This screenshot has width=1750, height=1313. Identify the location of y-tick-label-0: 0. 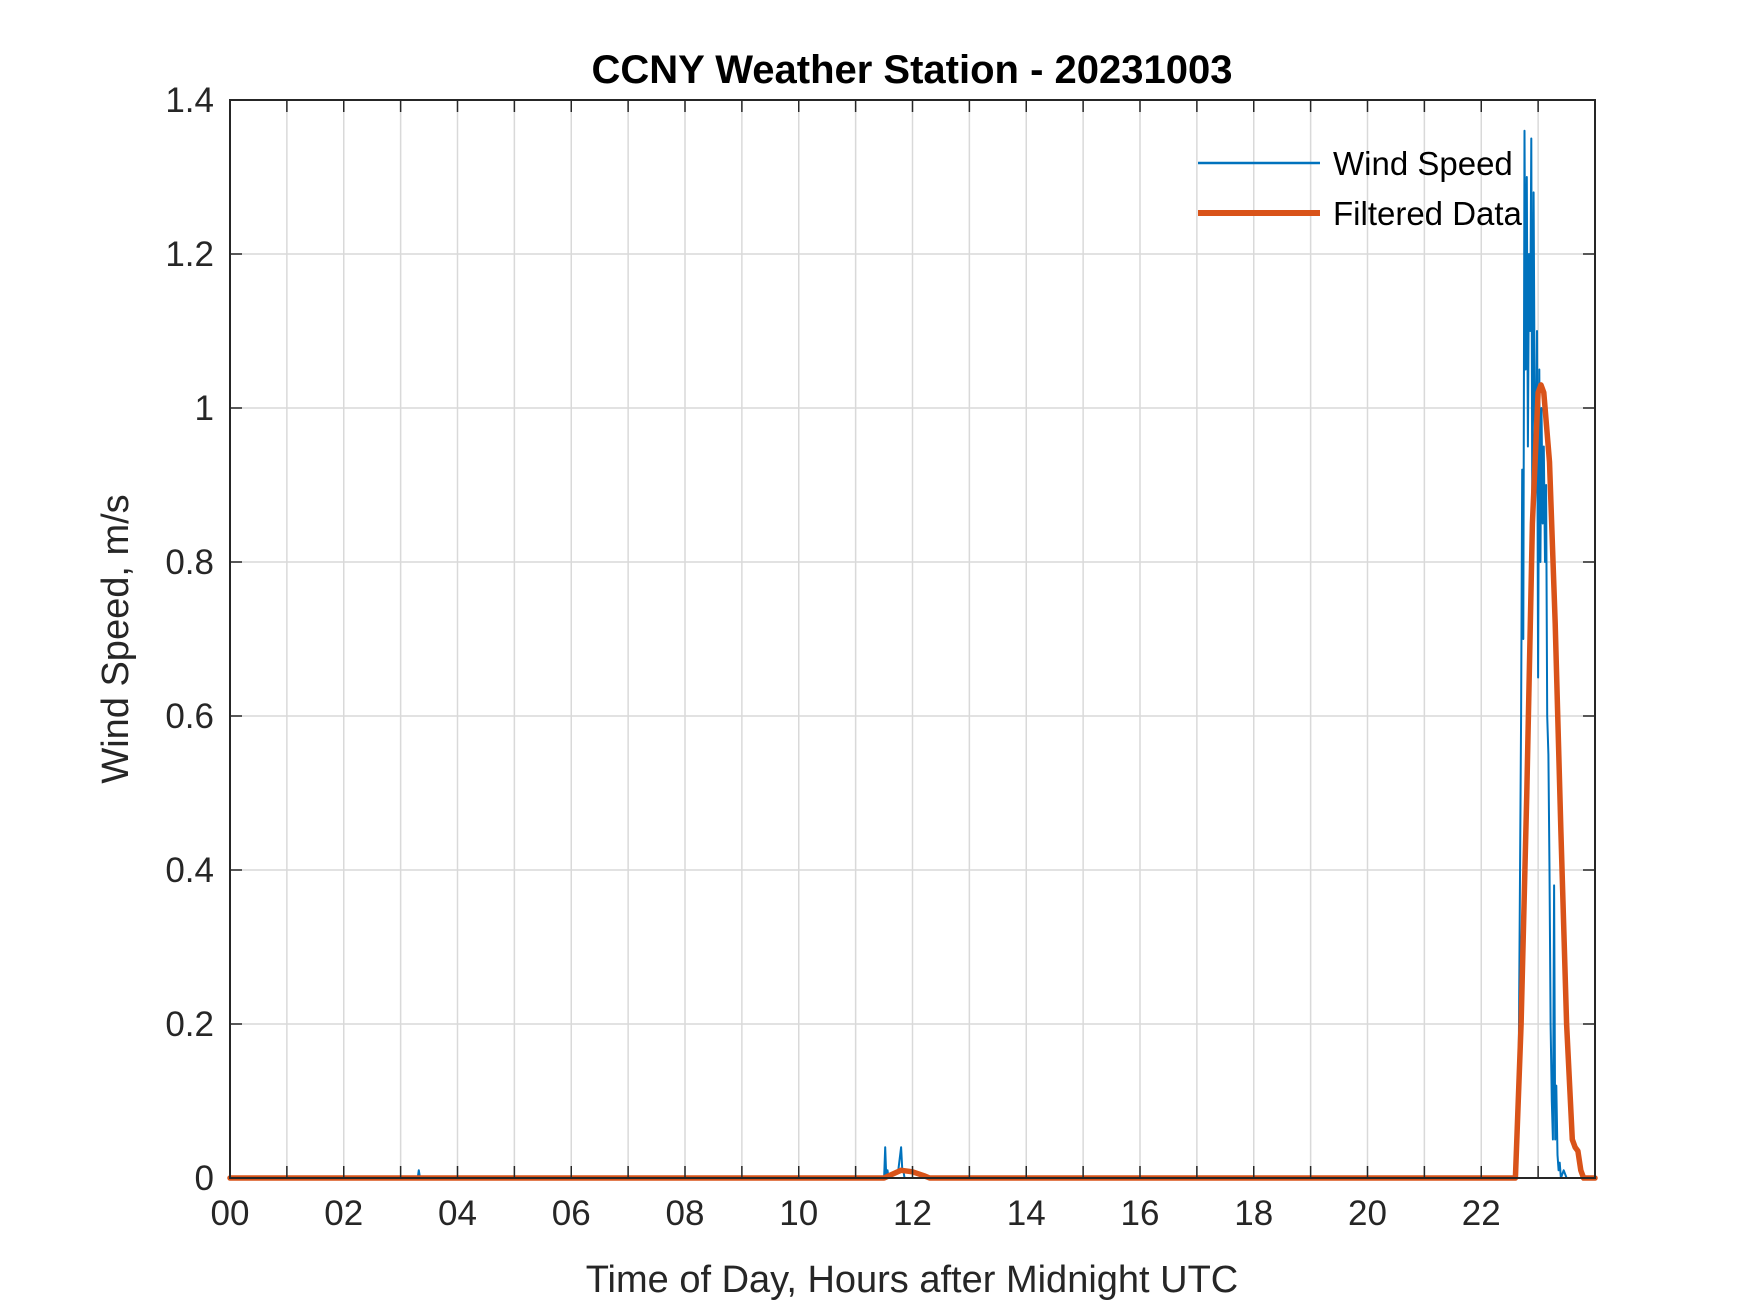
(204, 1178).